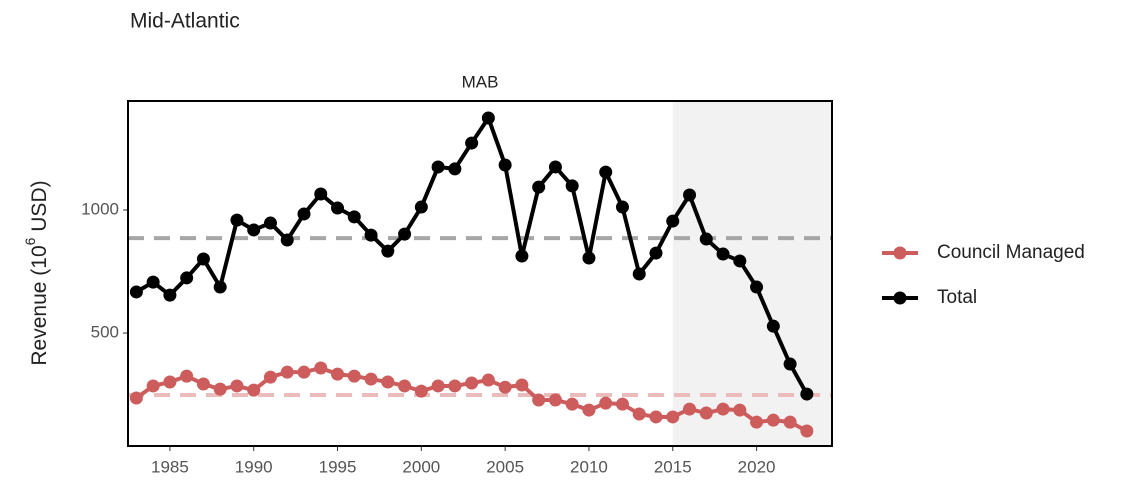 Image resolution: width=1122 pixels, height=486 pixels. I want to click on y-axis-label: Revenue (106 USD), so click(36, 272).